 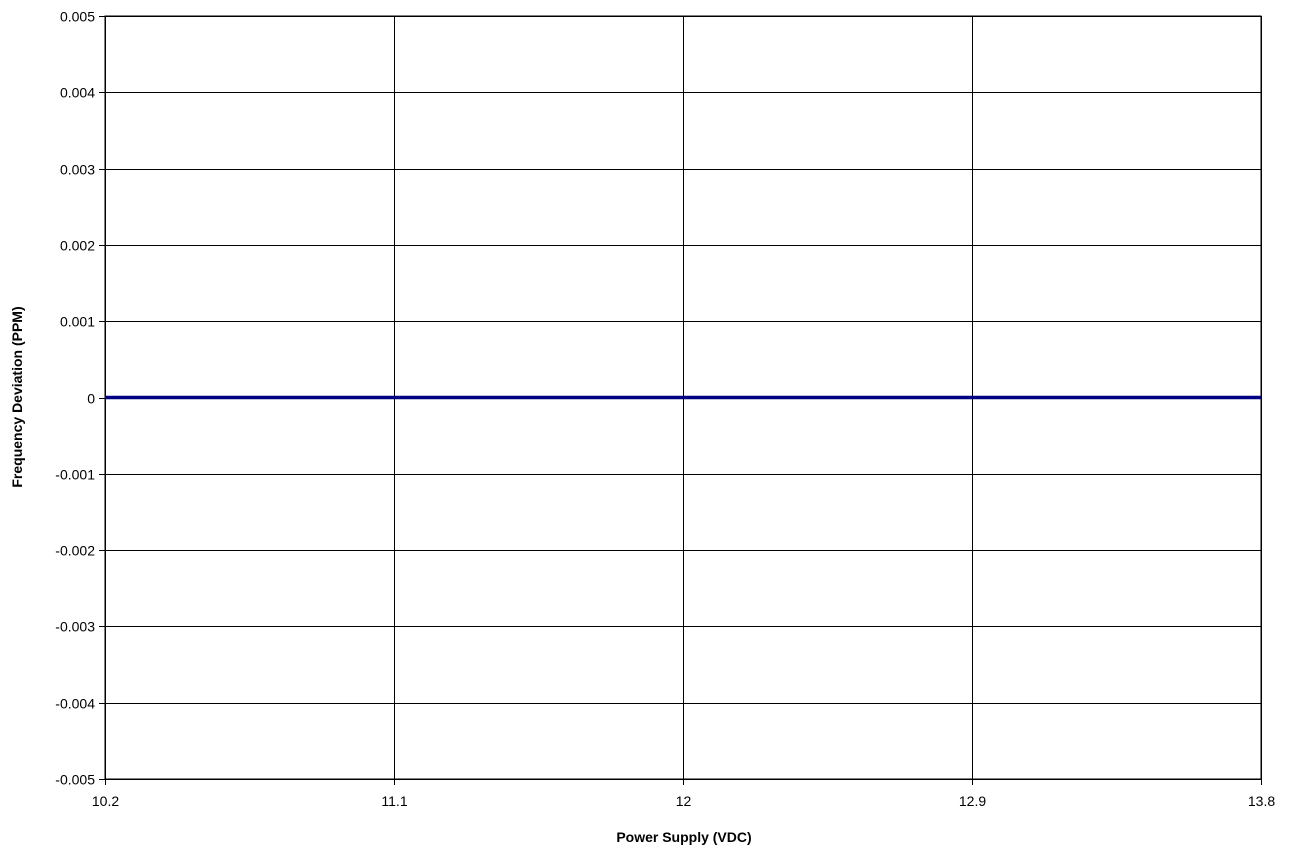 I want to click on y-tick-label: 0.004, so click(x=77, y=93).